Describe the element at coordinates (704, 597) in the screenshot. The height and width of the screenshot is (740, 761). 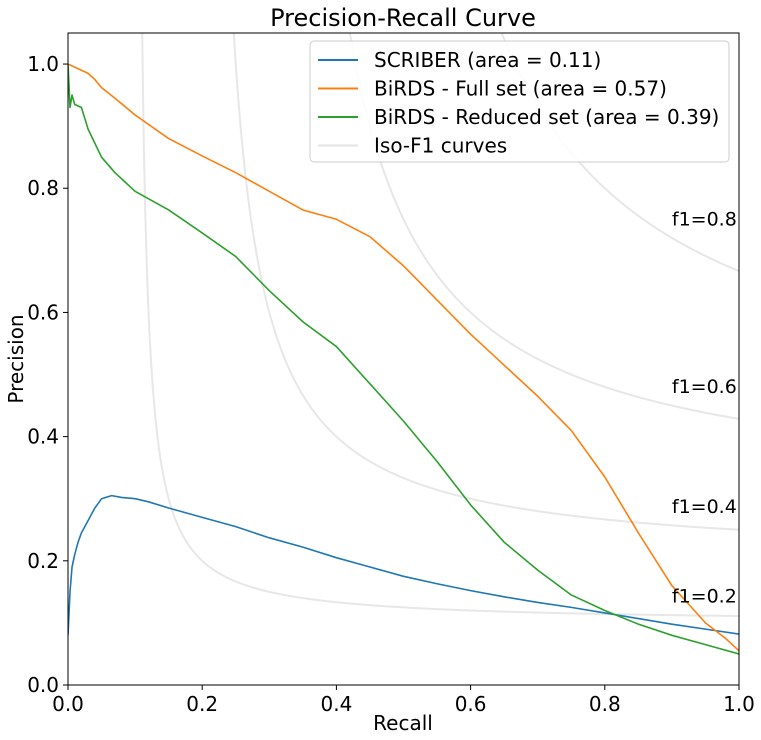
I see `iso-f1-label: f1=0.2` at that location.